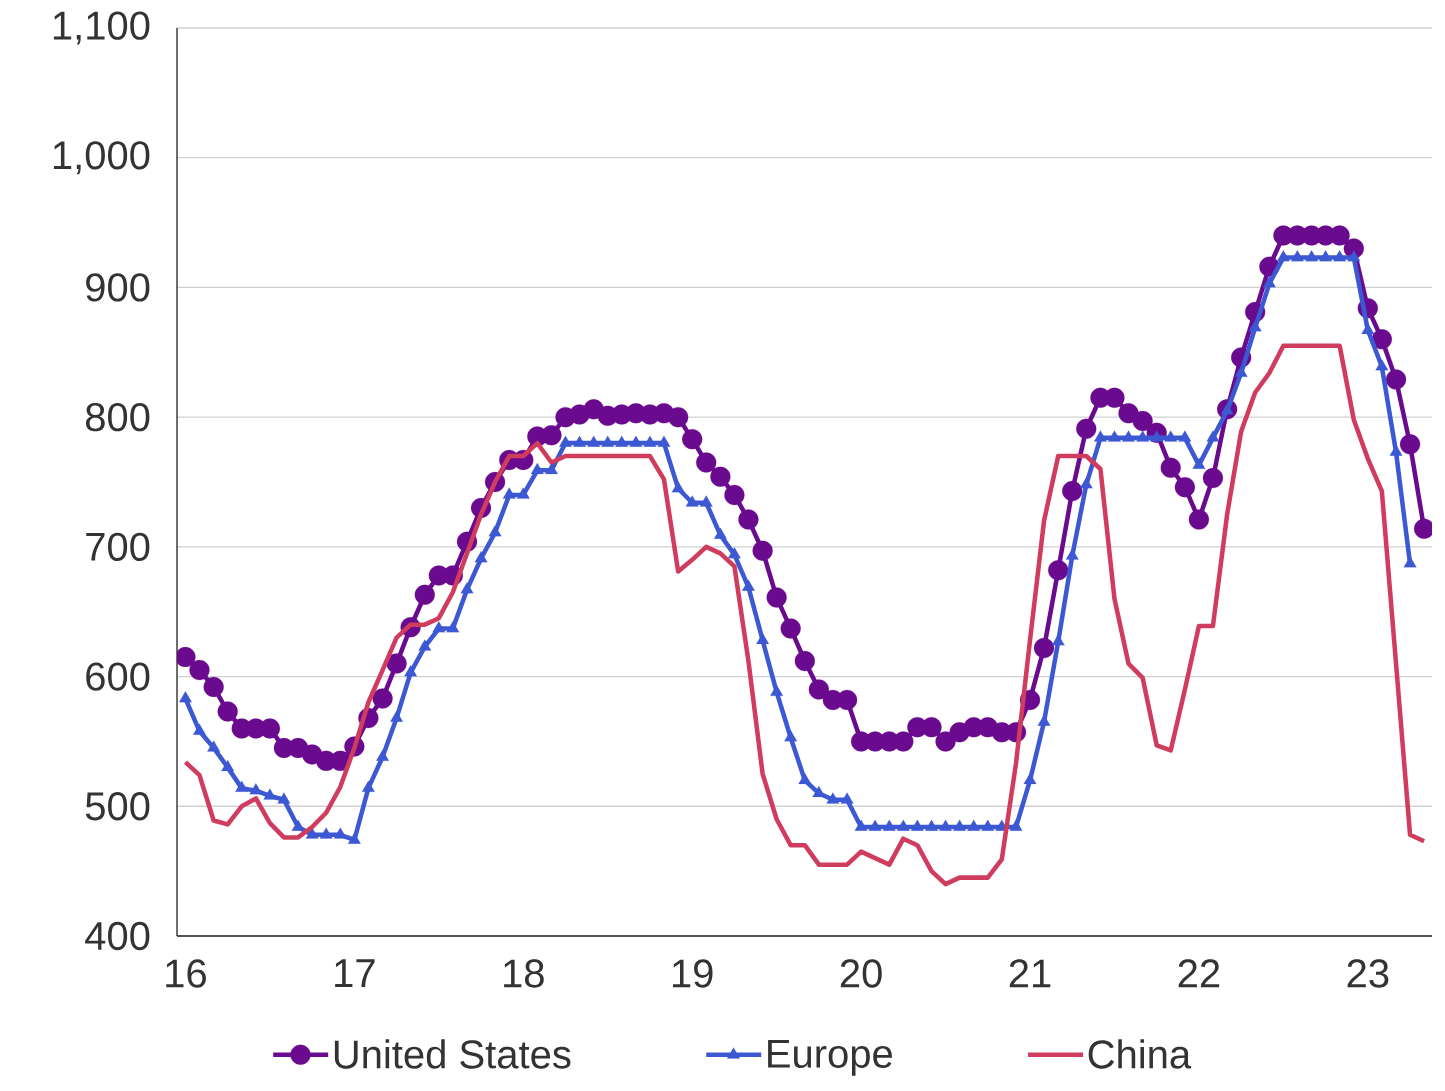 This screenshot has height=1091, width=1445. I want to click on y-tick-label: 500, so click(117, 806).